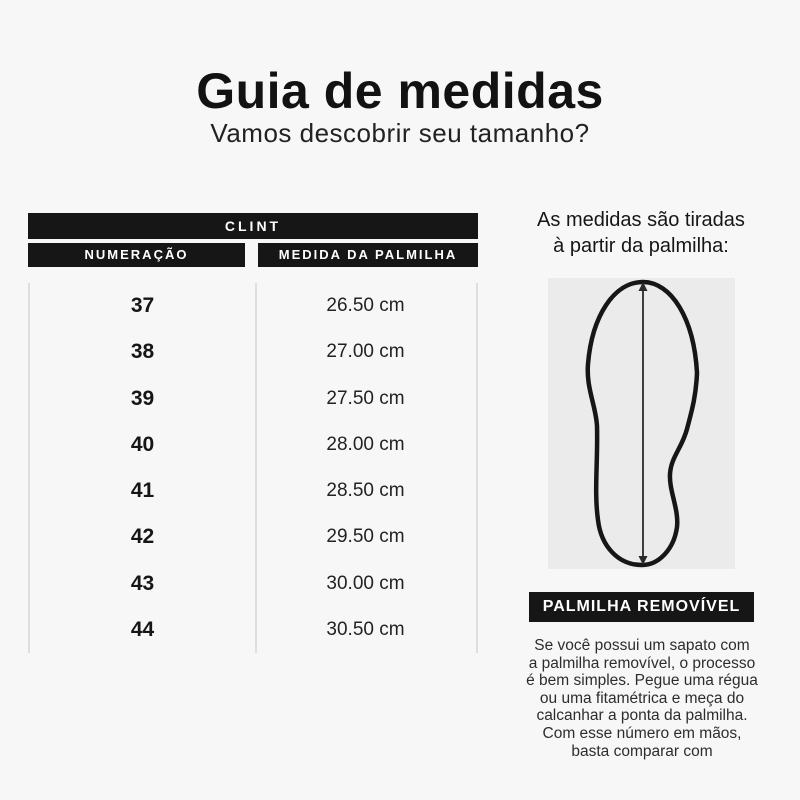 Image resolution: width=800 pixels, height=800 pixels. Describe the element at coordinates (365, 444) in the screenshot. I see `insole-measure-value: 28.00 cm` at that location.